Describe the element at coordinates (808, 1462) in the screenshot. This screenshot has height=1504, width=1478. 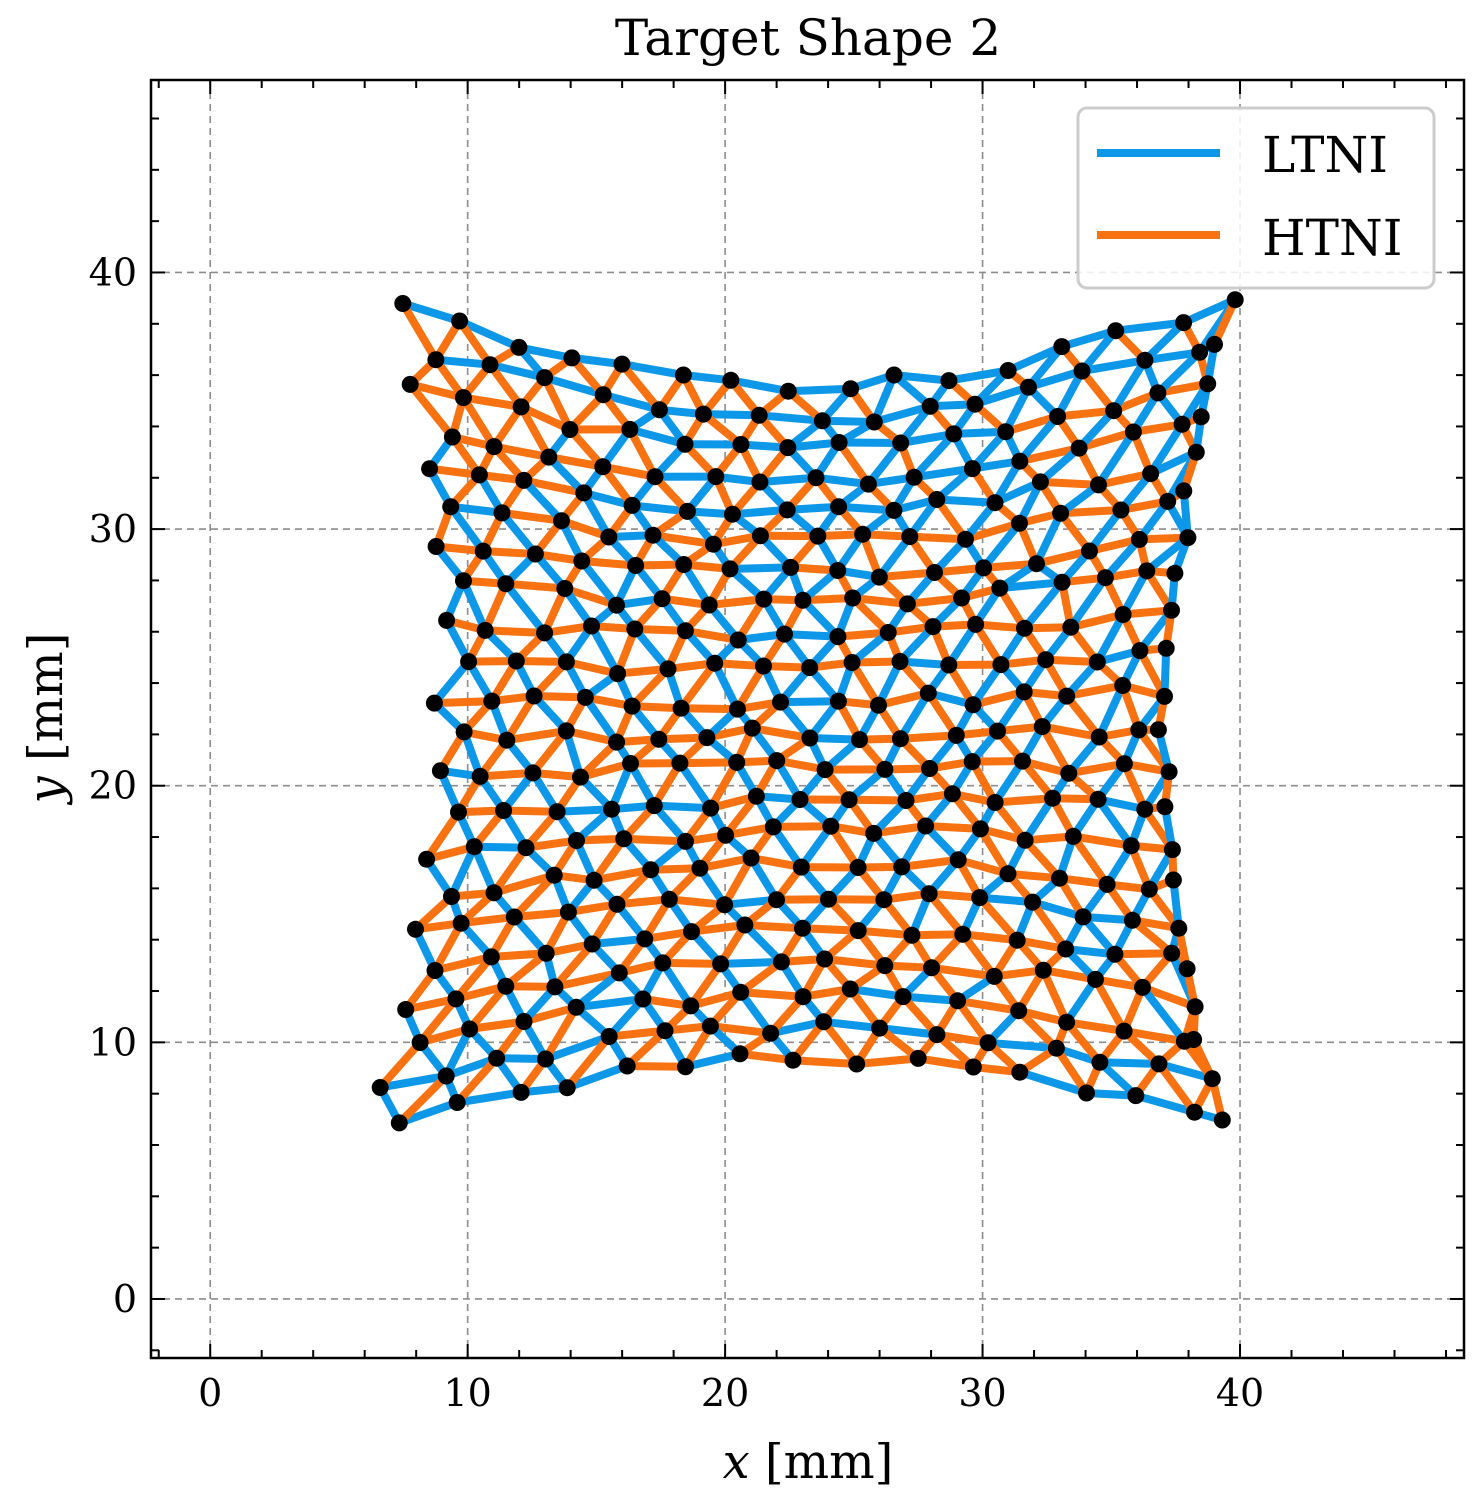
I see `x-axis-label: x [mm]` at that location.